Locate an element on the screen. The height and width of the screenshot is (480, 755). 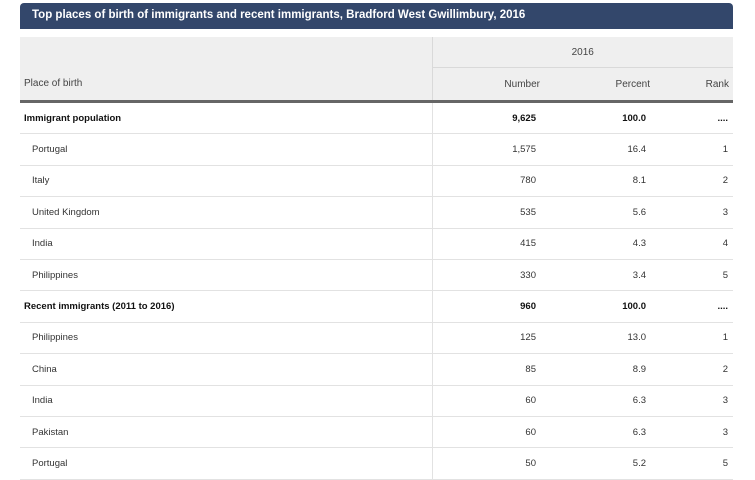
table-row: United Kingdom 535 5.6 3 is located at coordinates (376, 212).